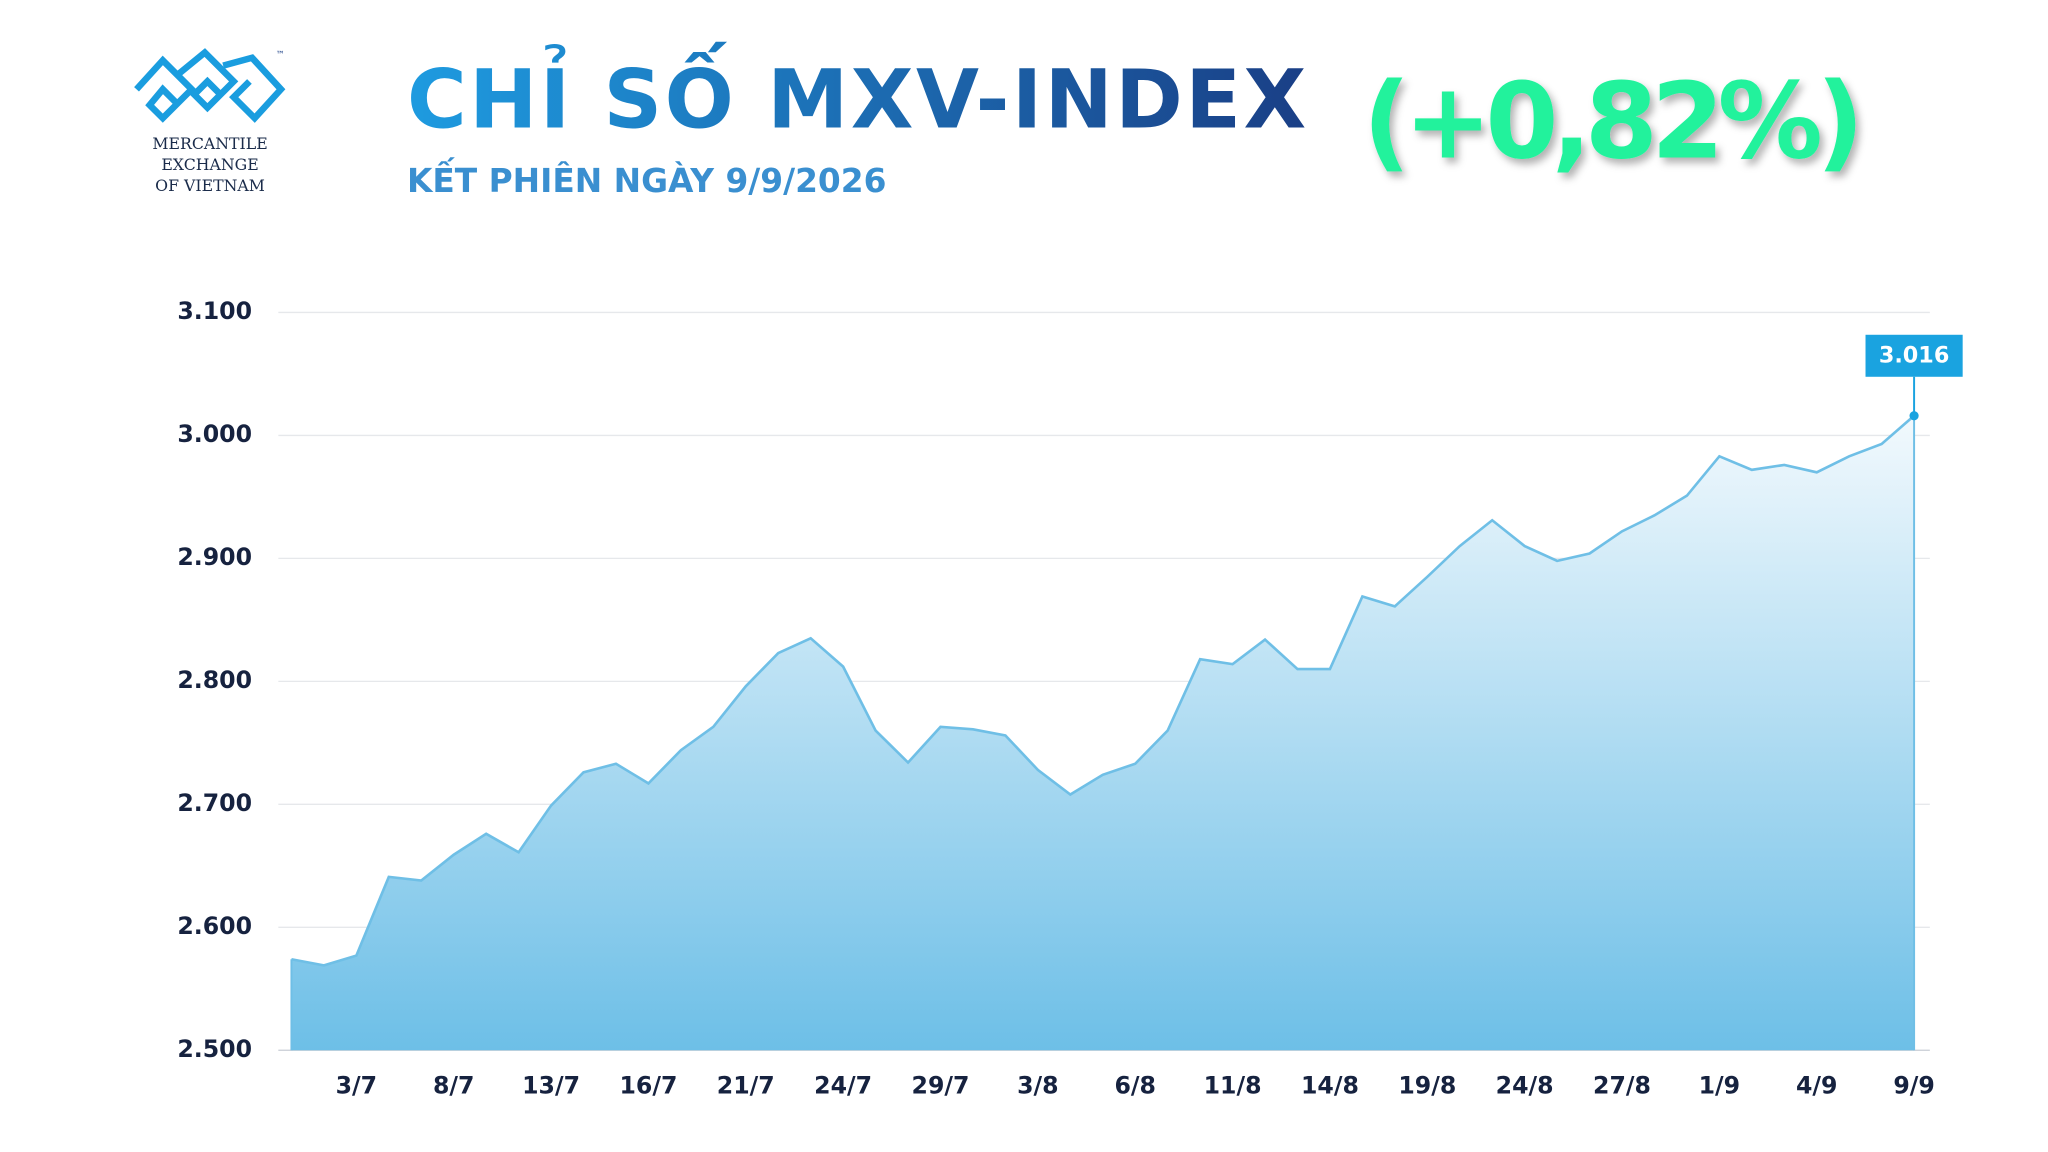 The height and width of the screenshot is (1152, 2048). What do you see at coordinates (214, 680) in the screenshot?
I see `y-tick-label: 2.800` at bounding box center [214, 680].